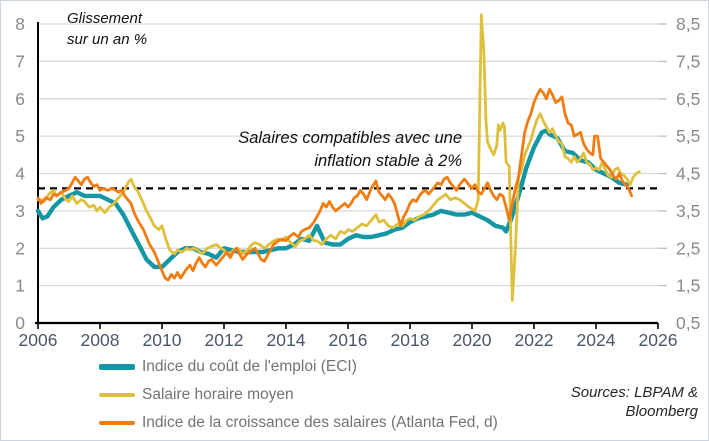  I want to click on axis-unit-line1: Glissement, so click(105, 18).